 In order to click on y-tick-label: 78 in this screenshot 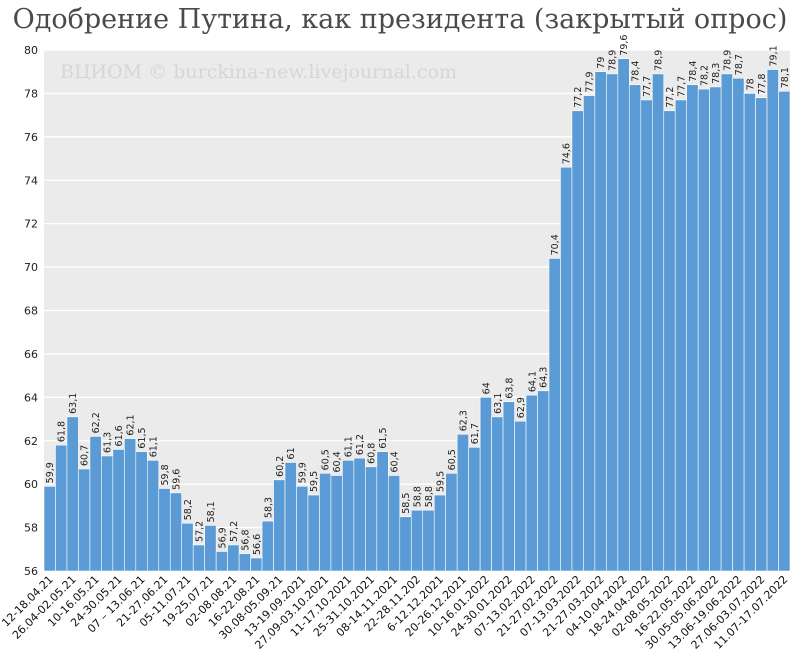, I will do `click(31, 93)`.